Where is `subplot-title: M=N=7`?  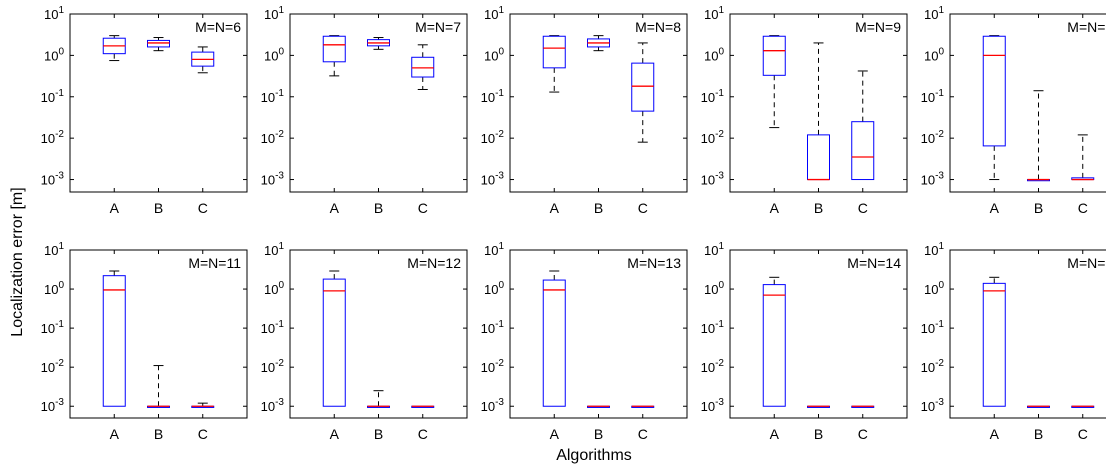 subplot-title: M=N=7 is located at coordinates (438, 27).